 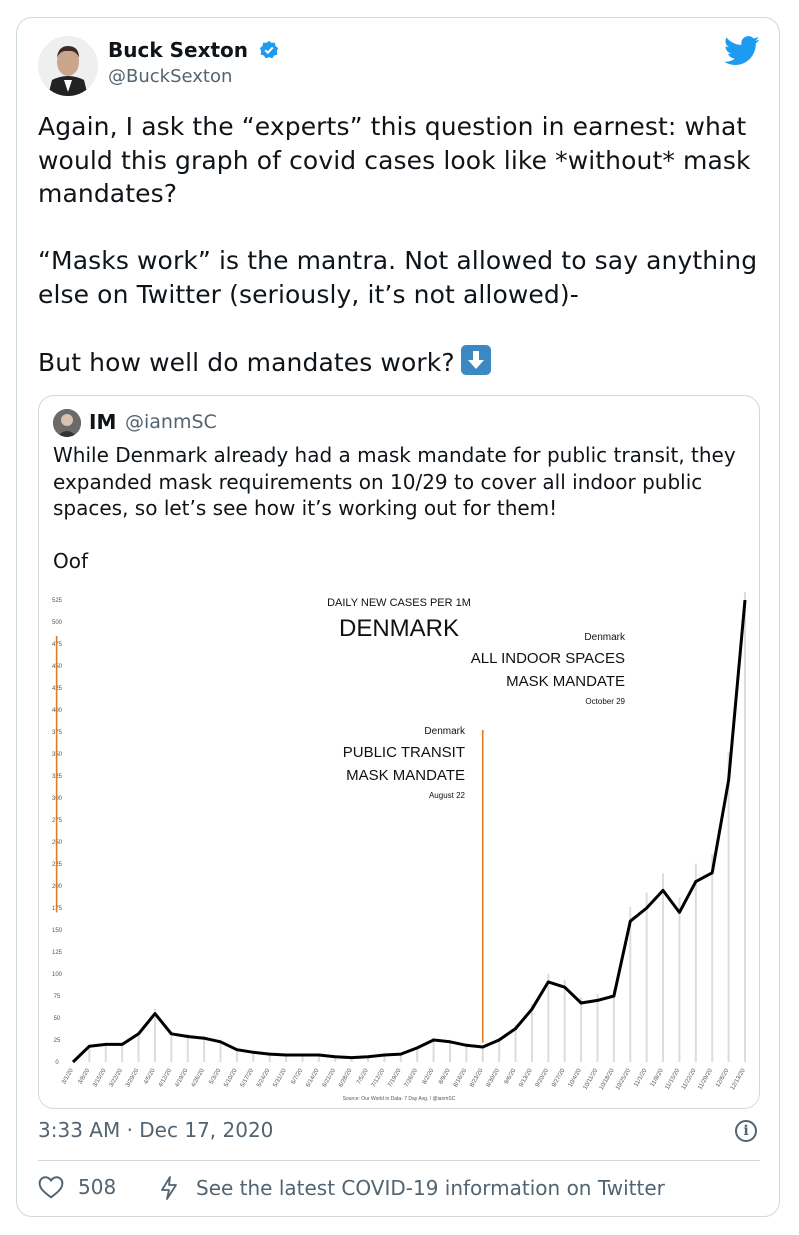 What do you see at coordinates (445, 1076) in the screenshot?
I see `x-tick-label: 8/9/20` at bounding box center [445, 1076].